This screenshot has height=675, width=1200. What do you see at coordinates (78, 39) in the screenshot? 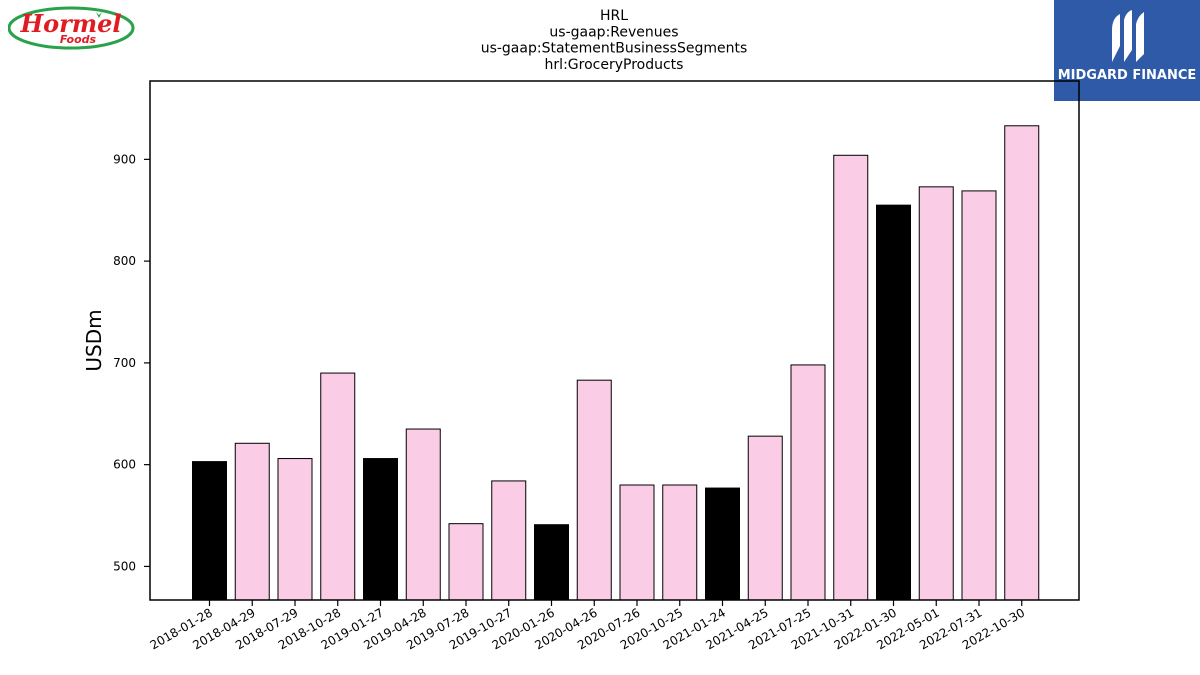
I see `svg-text: Foods` at bounding box center [78, 39].